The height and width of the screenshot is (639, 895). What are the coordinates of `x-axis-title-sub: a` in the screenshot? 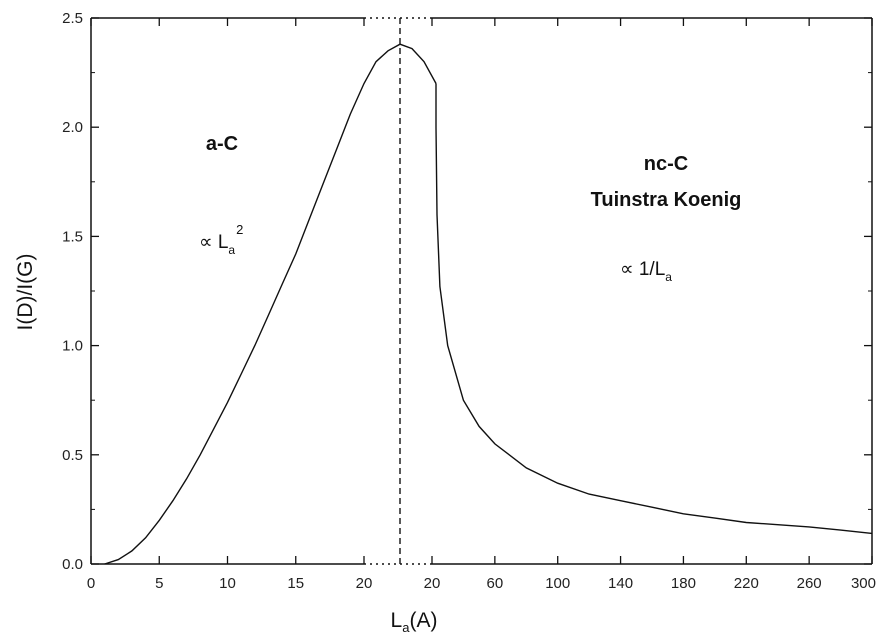 It's located at (406, 627).